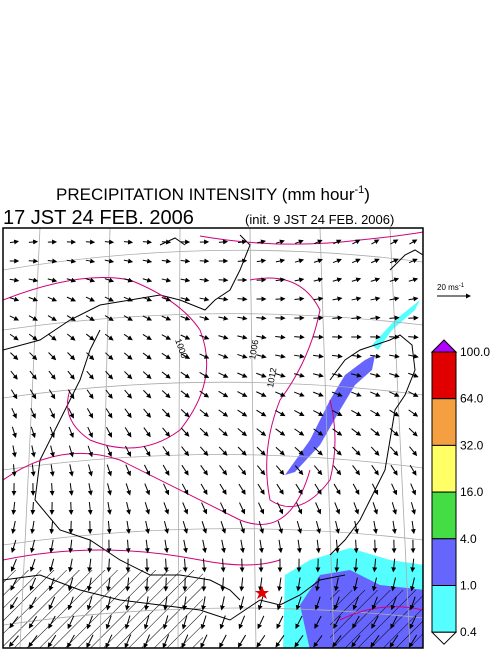 Image resolution: width=500 pixels, height=650 pixels. I want to click on title: PRECIPITATION INTENSITY (mm hour-1), so click(213, 194).